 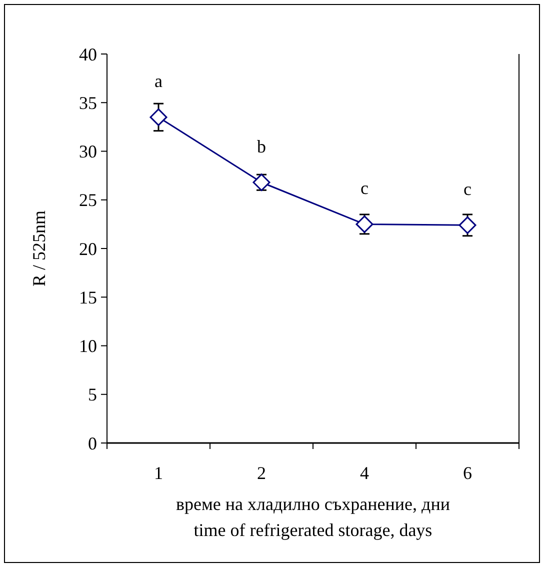 I want to click on x-tick-label: 2, so click(x=261, y=473).